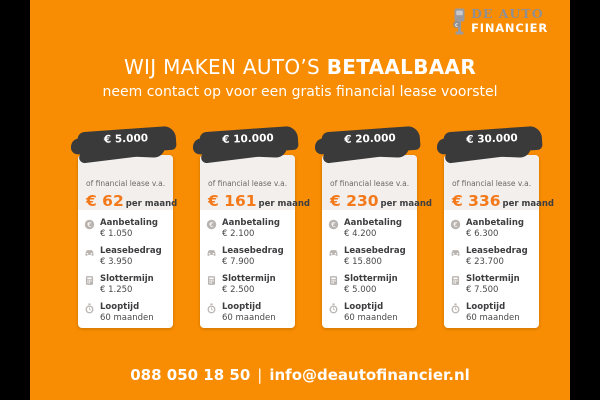  What do you see at coordinates (190, 375) in the screenshot?
I see `phone-number: 088 050 18 50` at bounding box center [190, 375].